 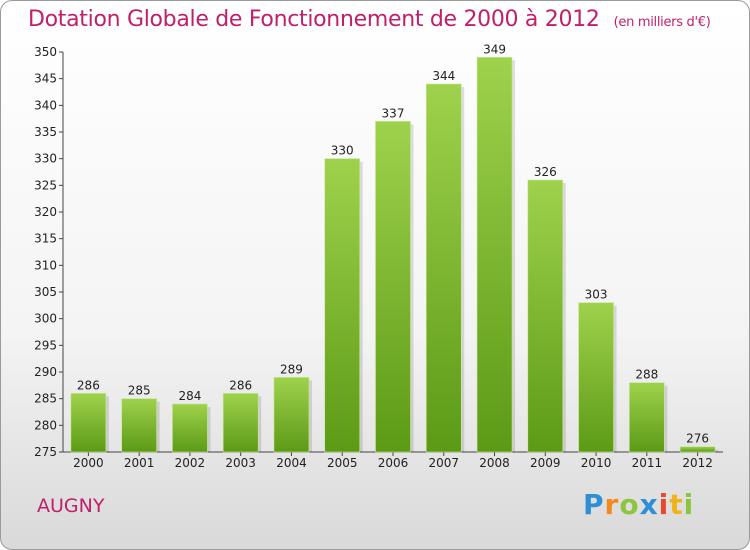 What do you see at coordinates (45, 52) in the screenshot?
I see `y-tick-label: 350` at bounding box center [45, 52].